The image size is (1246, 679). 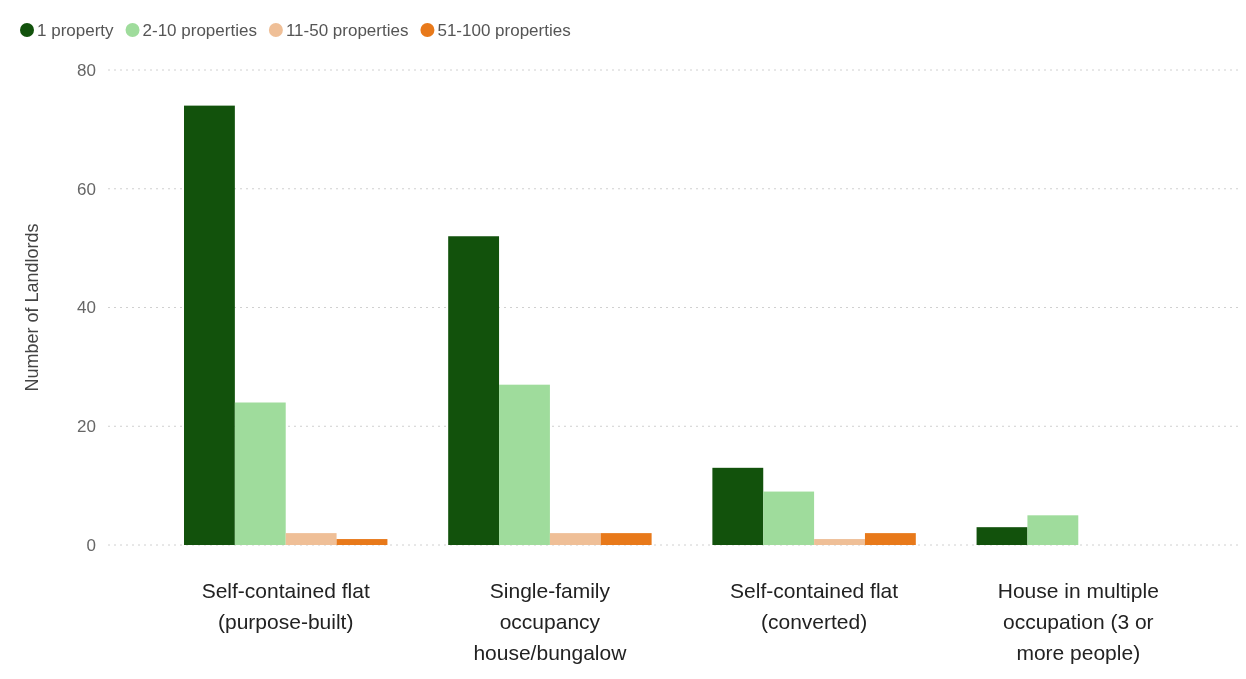 What do you see at coordinates (285, 606) in the screenshot?
I see `x-tick-label: Self-contained flat (purpose-built)` at bounding box center [285, 606].